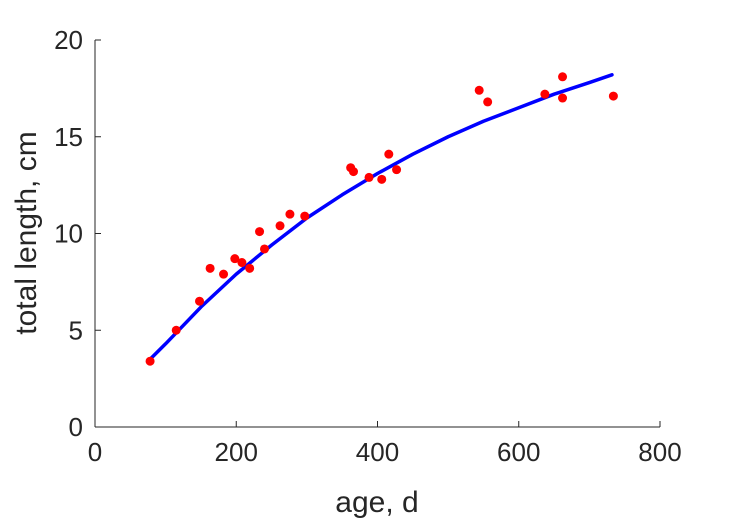  I want to click on x-tick-label: 200, so click(236, 452).